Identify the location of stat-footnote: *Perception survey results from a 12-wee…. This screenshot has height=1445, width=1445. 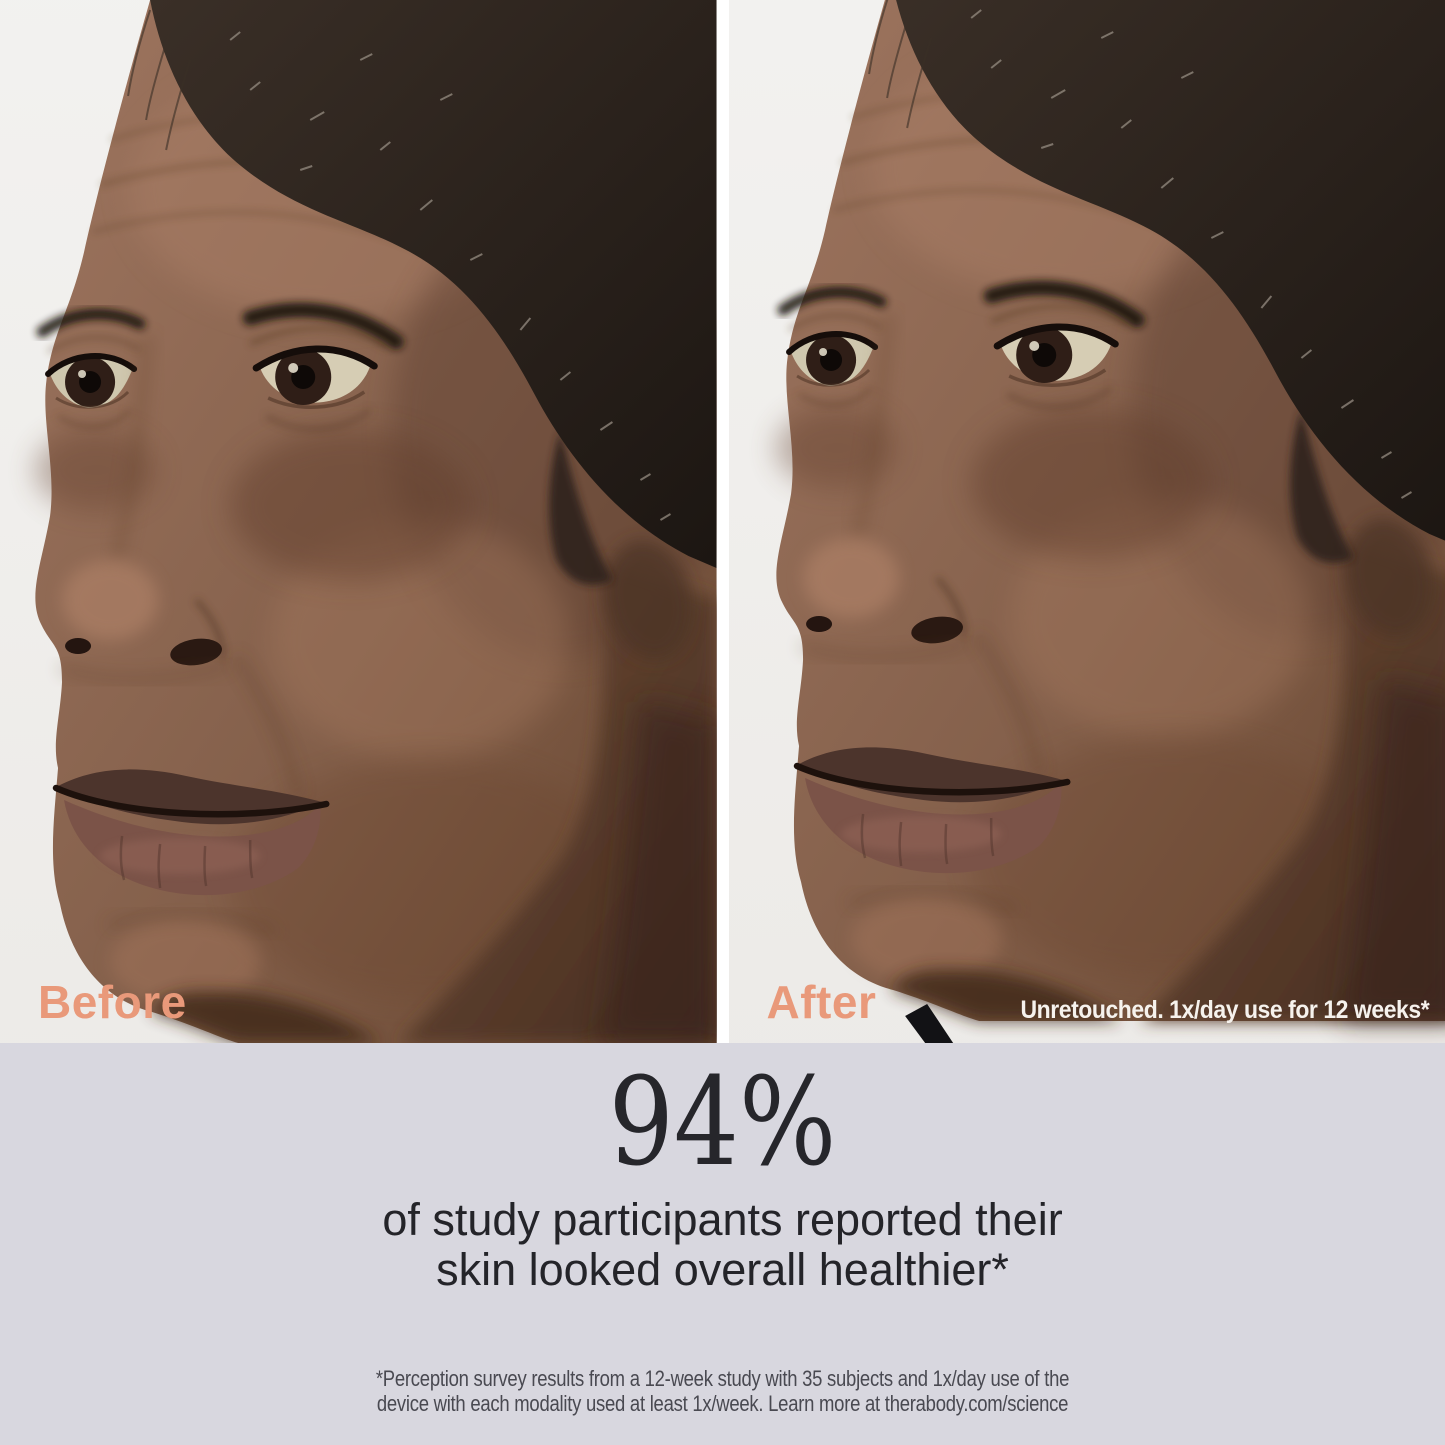
(723, 1391).